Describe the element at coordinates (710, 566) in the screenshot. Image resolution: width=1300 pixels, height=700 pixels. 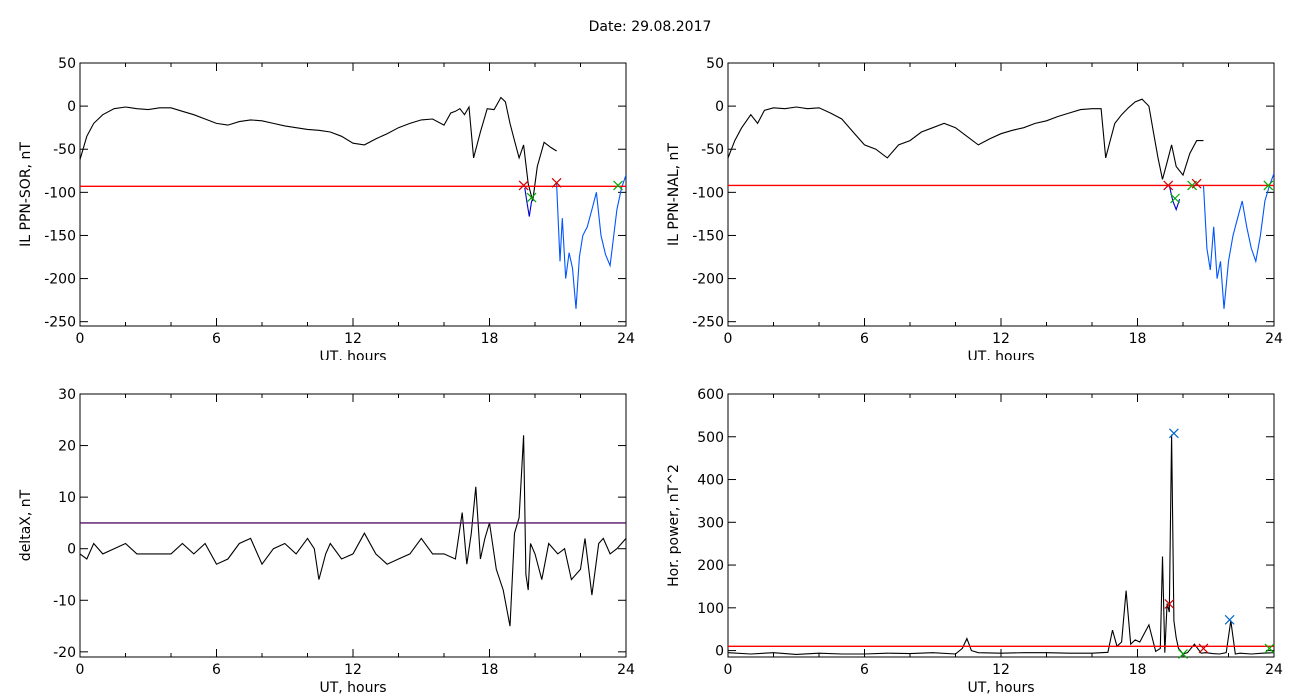
I see `y-tick-label: 200` at that location.